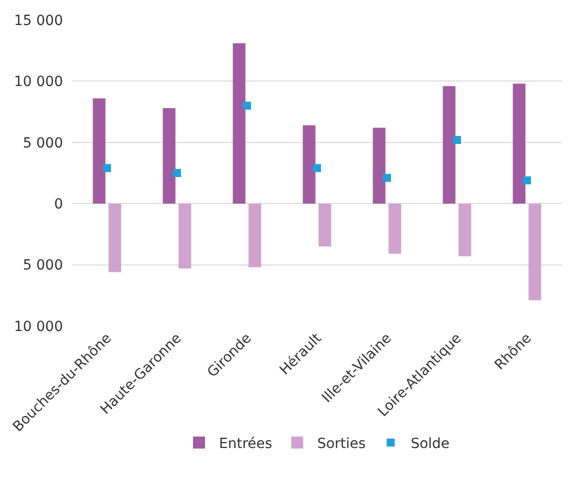  What do you see at coordinates (245, 444) in the screenshot?
I see `legend-label: Entrées` at bounding box center [245, 444].